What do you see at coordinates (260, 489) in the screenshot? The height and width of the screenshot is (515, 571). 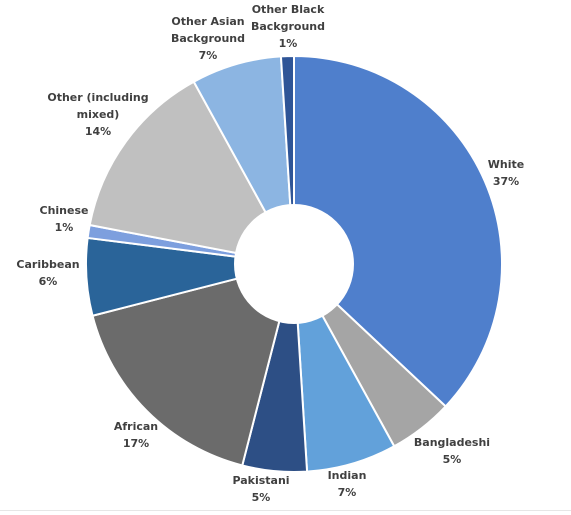 I see `data-label-pakistani: Pakistani 5%` at bounding box center [260, 489].